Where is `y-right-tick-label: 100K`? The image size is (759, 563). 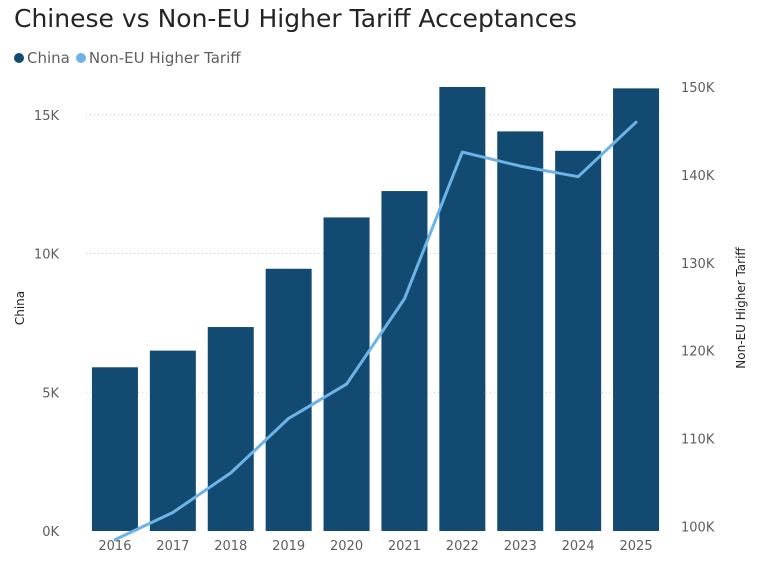 y-right-tick-label: 100K is located at coordinates (698, 528).